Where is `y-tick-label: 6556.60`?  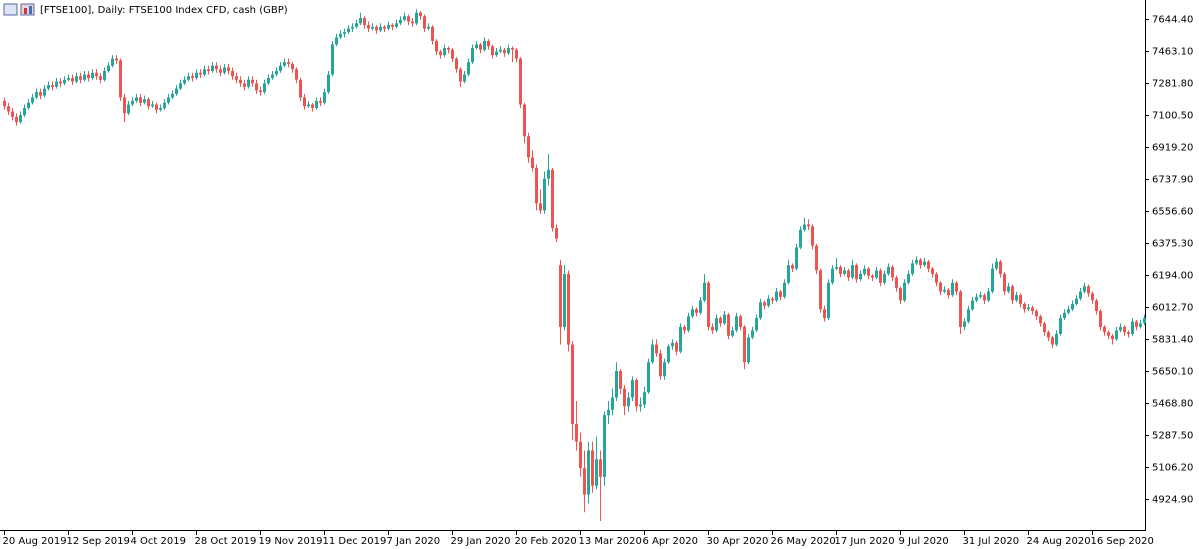
y-tick-label: 6556.60 is located at coordinates (1172, 212).